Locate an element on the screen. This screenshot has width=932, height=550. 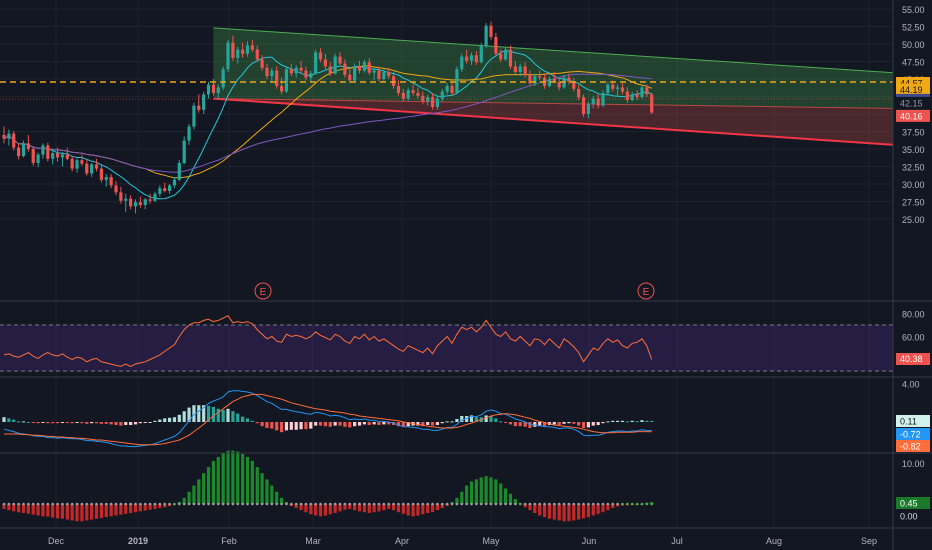
earnings-marker-1: E is located at coordinates (263, 291).